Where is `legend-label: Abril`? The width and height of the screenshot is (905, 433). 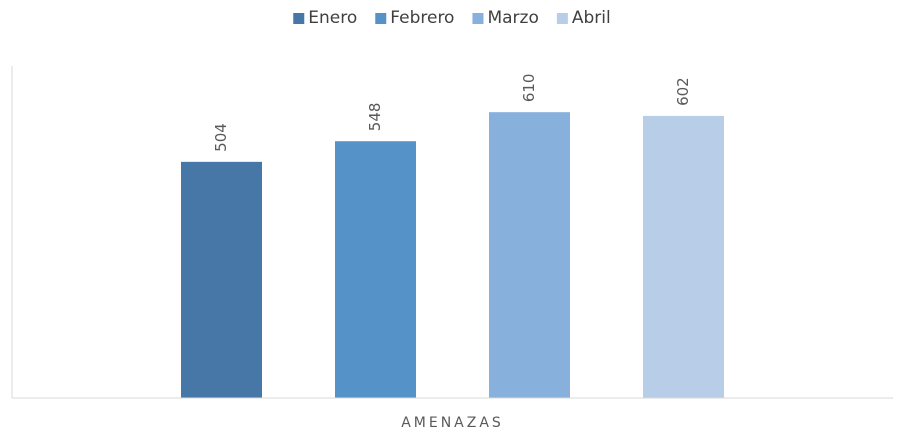 legend-label: Abril is located at coordinates (591, 18).